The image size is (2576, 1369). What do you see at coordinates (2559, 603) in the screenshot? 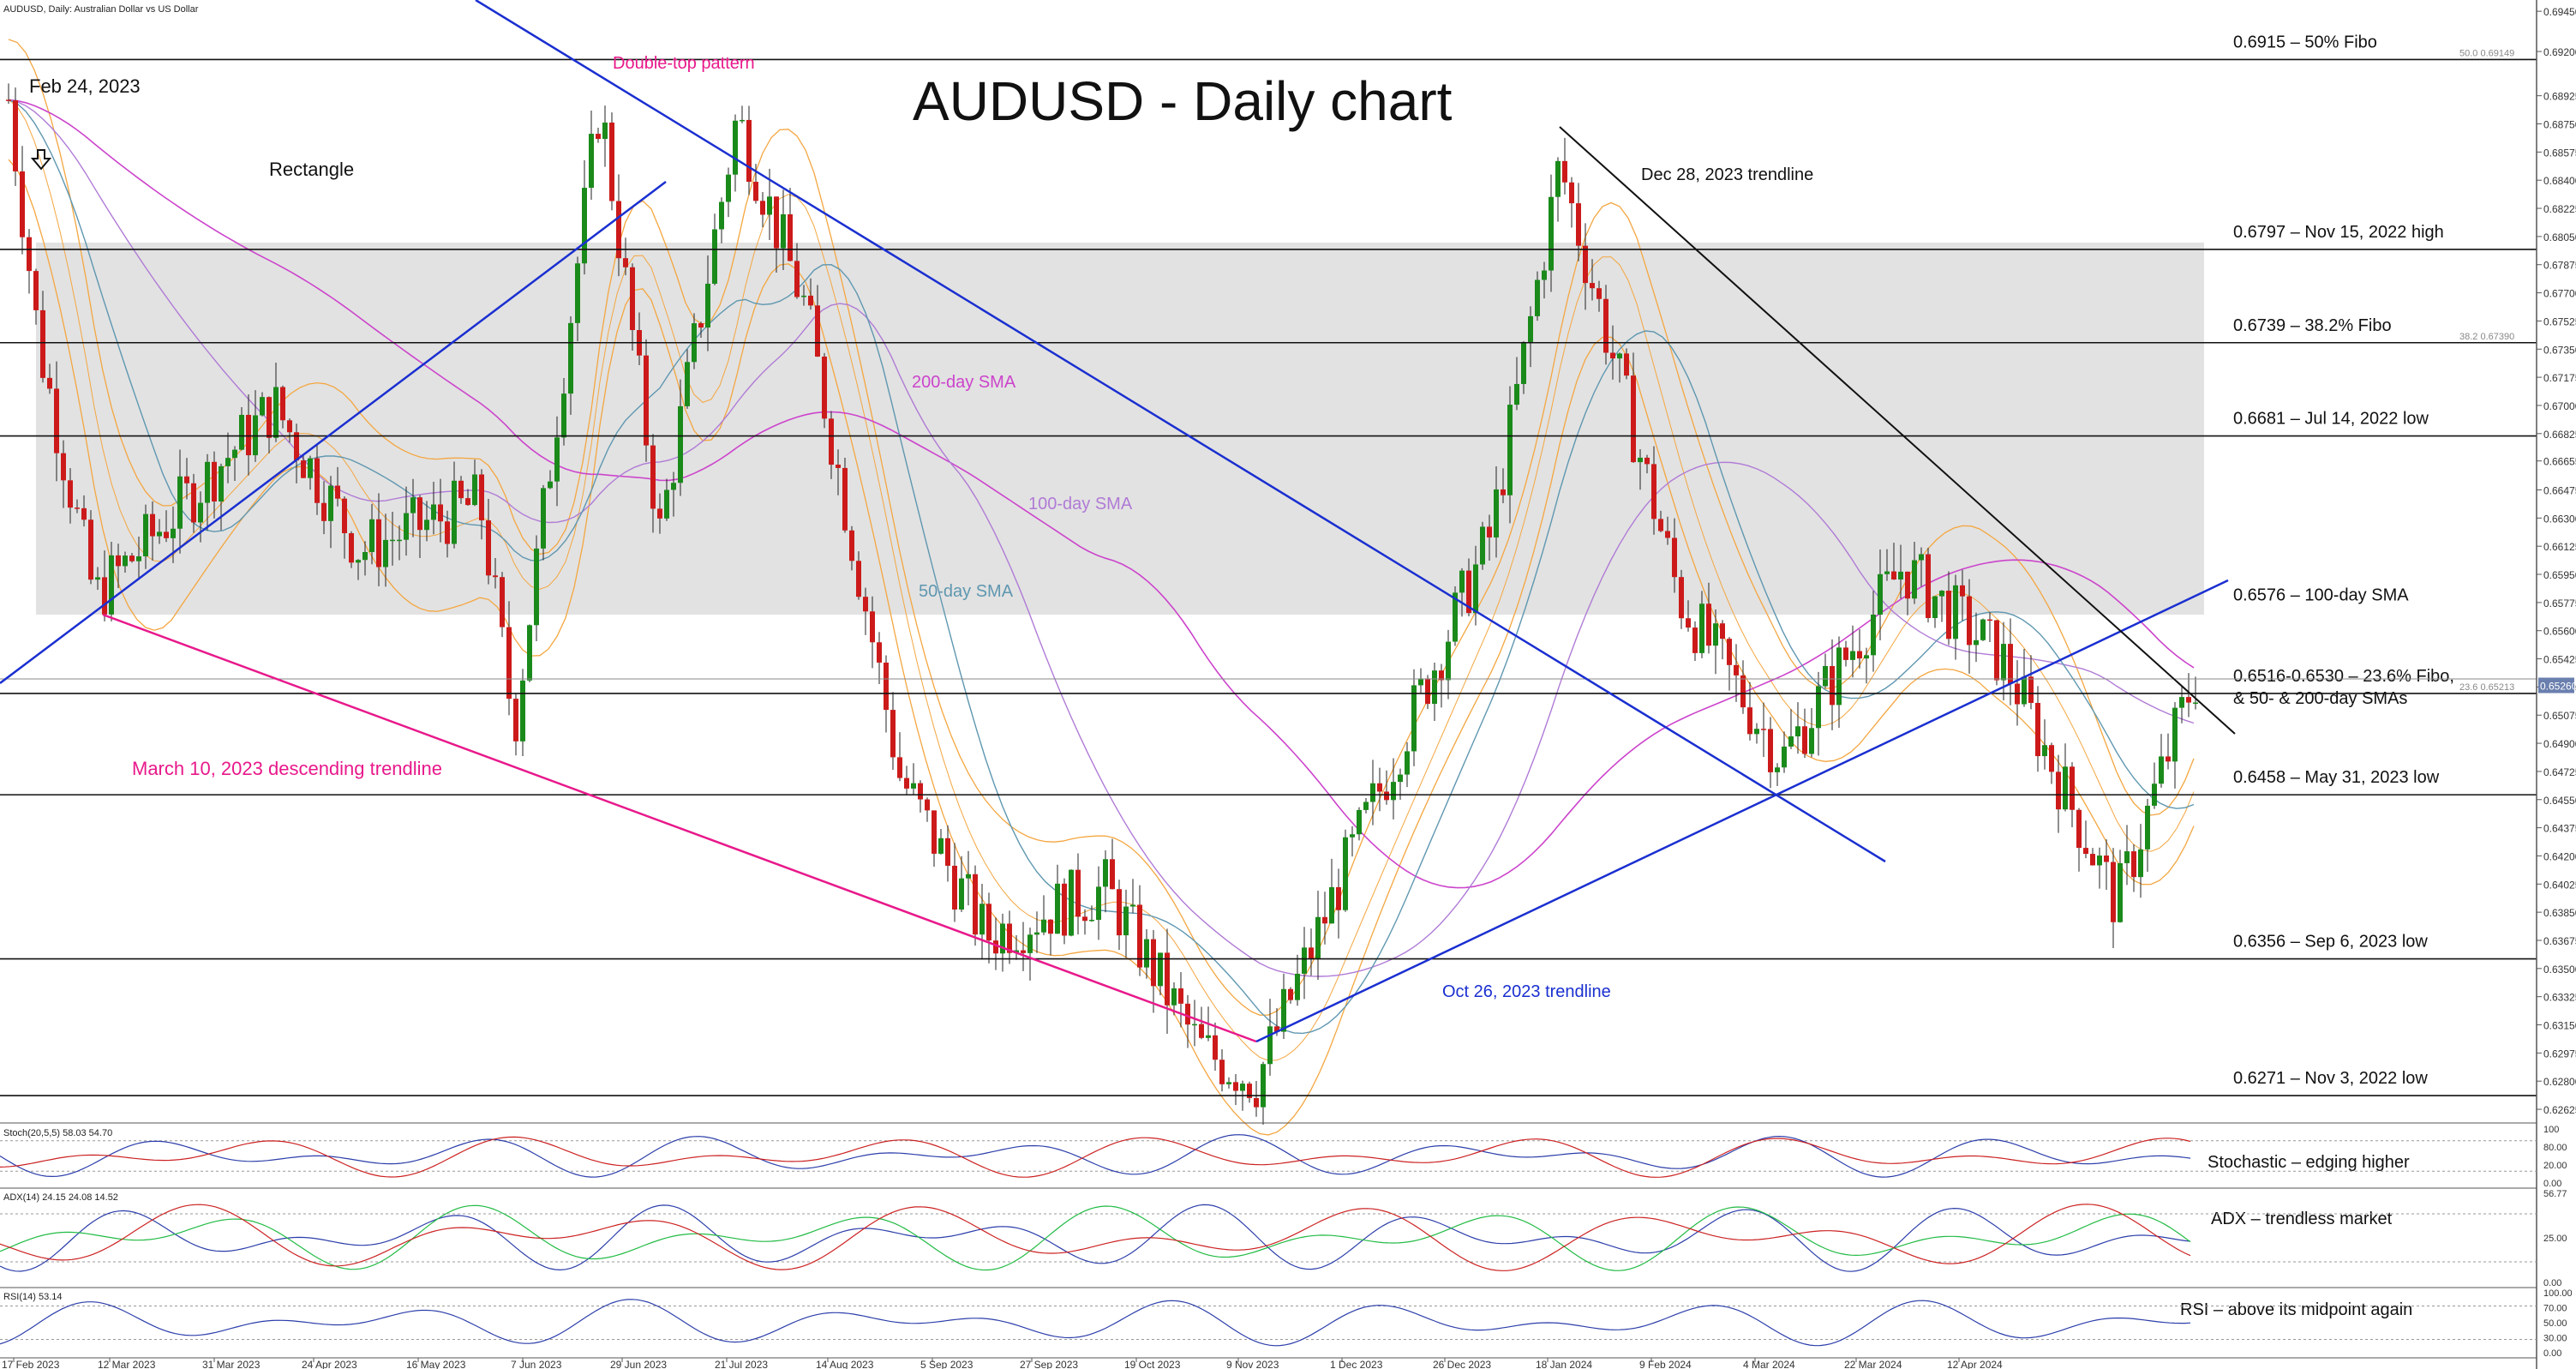
I see `price-tick-label: 0.65775` at bounding box center [2559, 603].